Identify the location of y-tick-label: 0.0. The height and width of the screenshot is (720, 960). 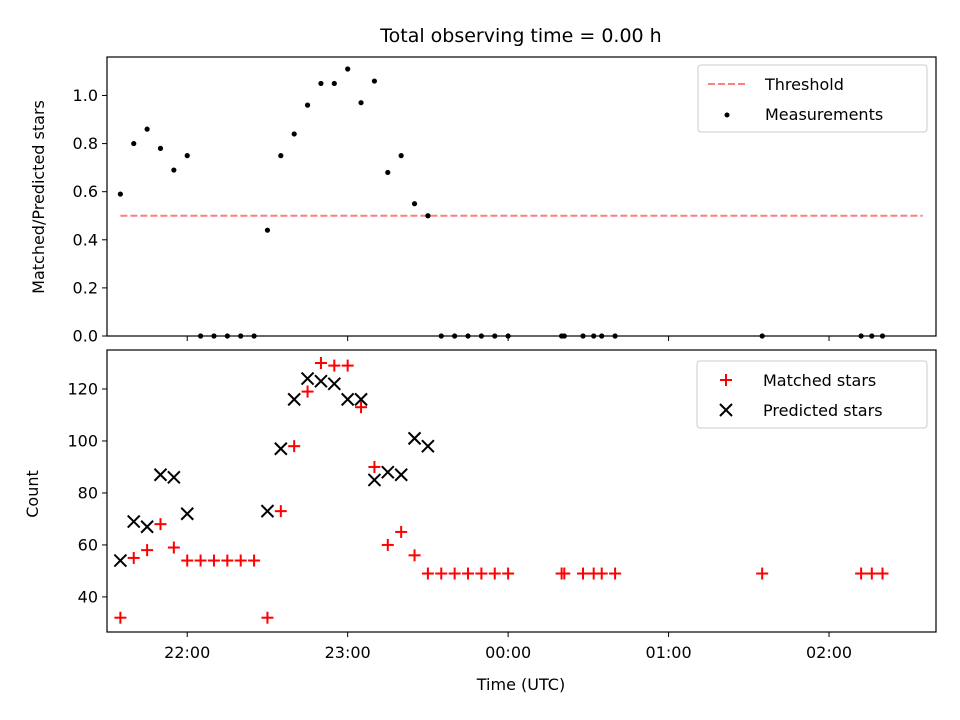
(85, 336).